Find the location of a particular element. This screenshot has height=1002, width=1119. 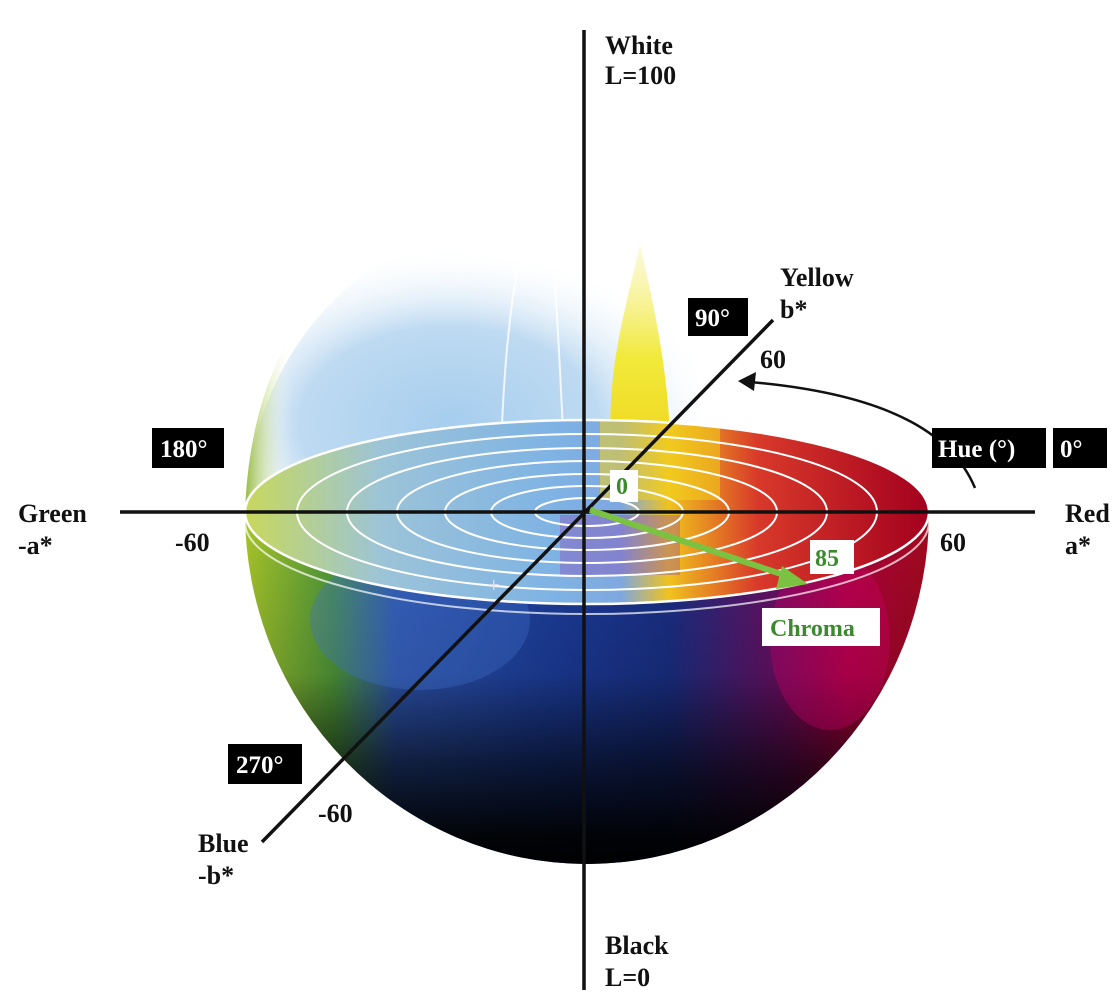

tick-a-negative: -60 is located at coordinates (192, 542).